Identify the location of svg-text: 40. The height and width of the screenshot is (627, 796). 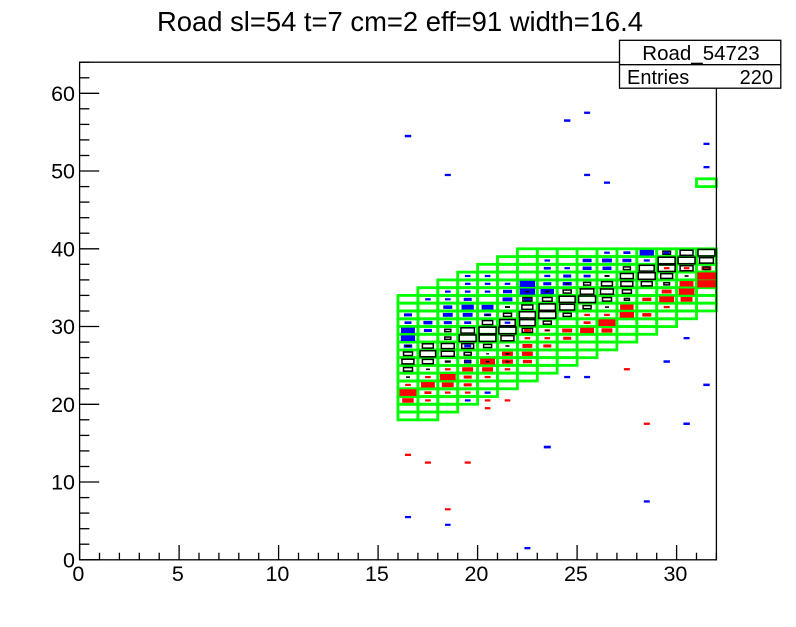
(63, 249).